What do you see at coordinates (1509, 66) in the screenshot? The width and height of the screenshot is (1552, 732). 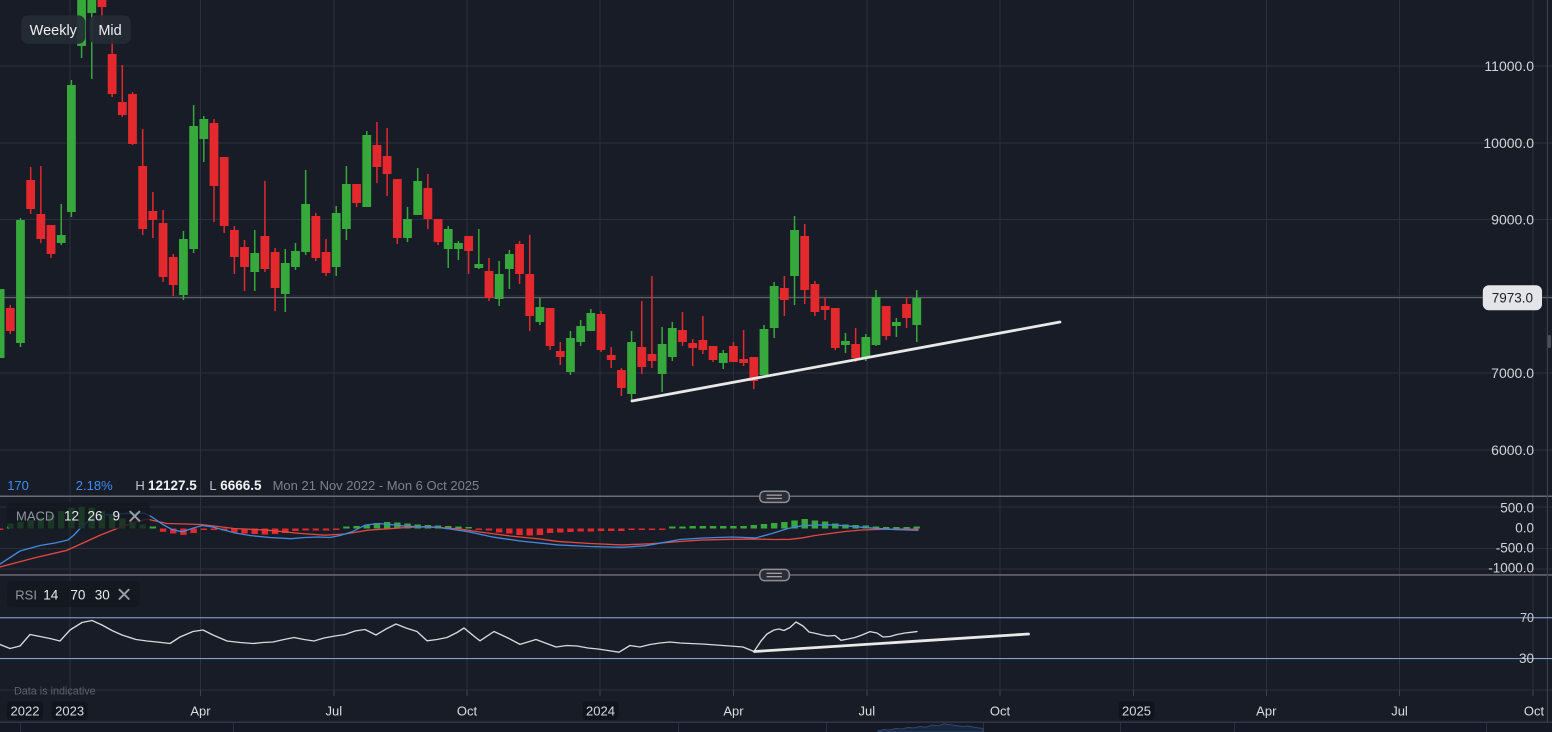 I see `svg-text: 11000.0` at bounding box center [1509, 66].